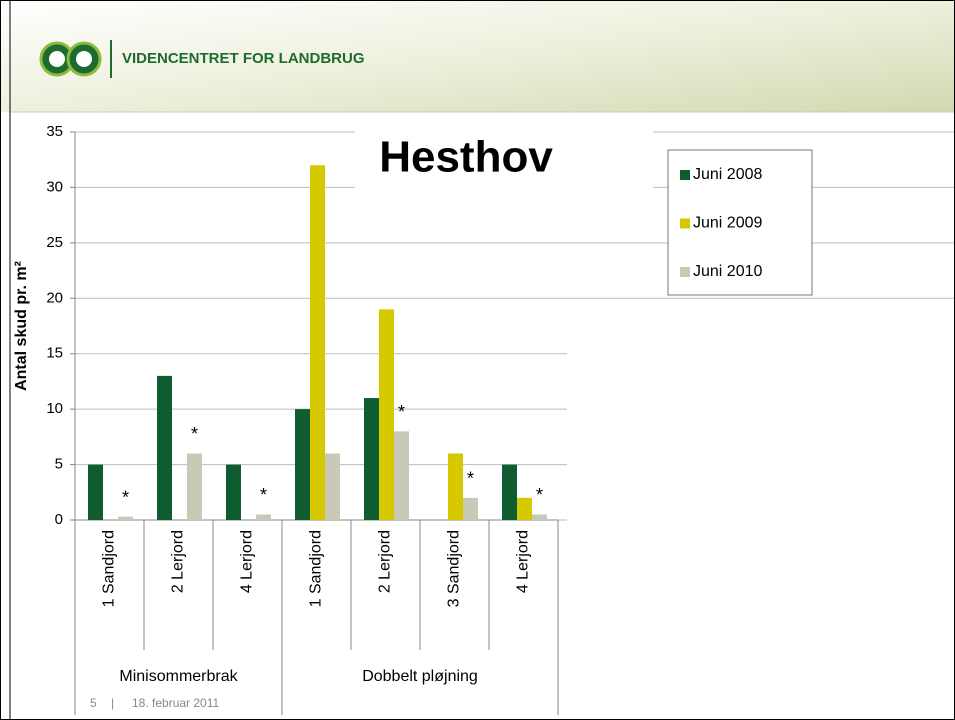 The height and width of the screenshot is (720, 955). What do you see at coordinates (178, 676) in the screenshot?
I see `group-label: Minisommerbrak` at bounding box center [178, 676].